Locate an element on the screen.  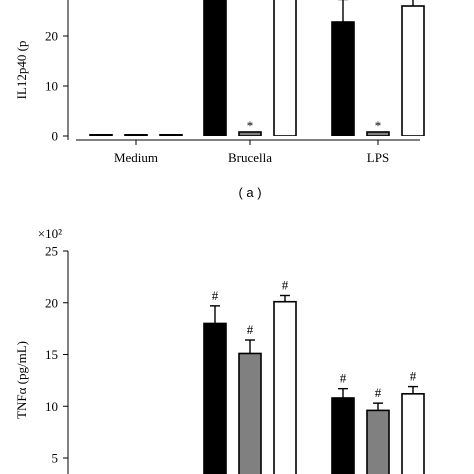
y-axis-title: TNFα (pg/mL) is located at coordinates (21, 380).